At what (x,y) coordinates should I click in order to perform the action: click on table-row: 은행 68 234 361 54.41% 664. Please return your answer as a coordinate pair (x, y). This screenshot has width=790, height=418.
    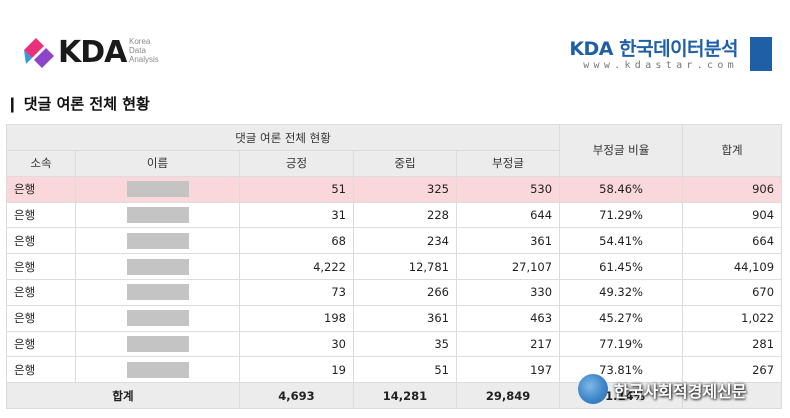
    Looking at the image, I should click on (394, 241).